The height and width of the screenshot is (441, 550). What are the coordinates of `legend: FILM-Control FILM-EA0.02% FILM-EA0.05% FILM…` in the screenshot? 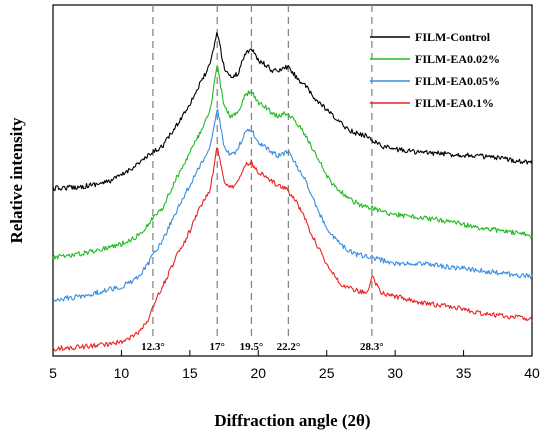 It's located at (435, 70).